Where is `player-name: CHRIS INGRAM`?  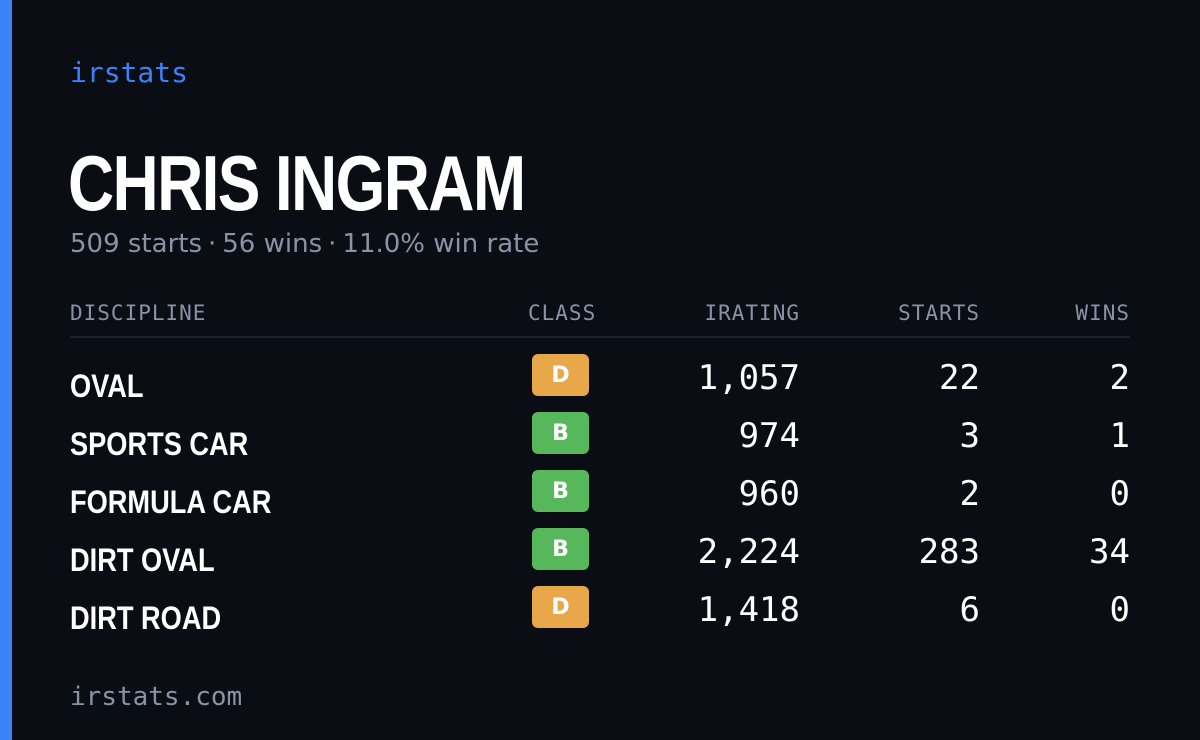
player-name: CHRIS INGRAM is located at coordinates (297, 183).